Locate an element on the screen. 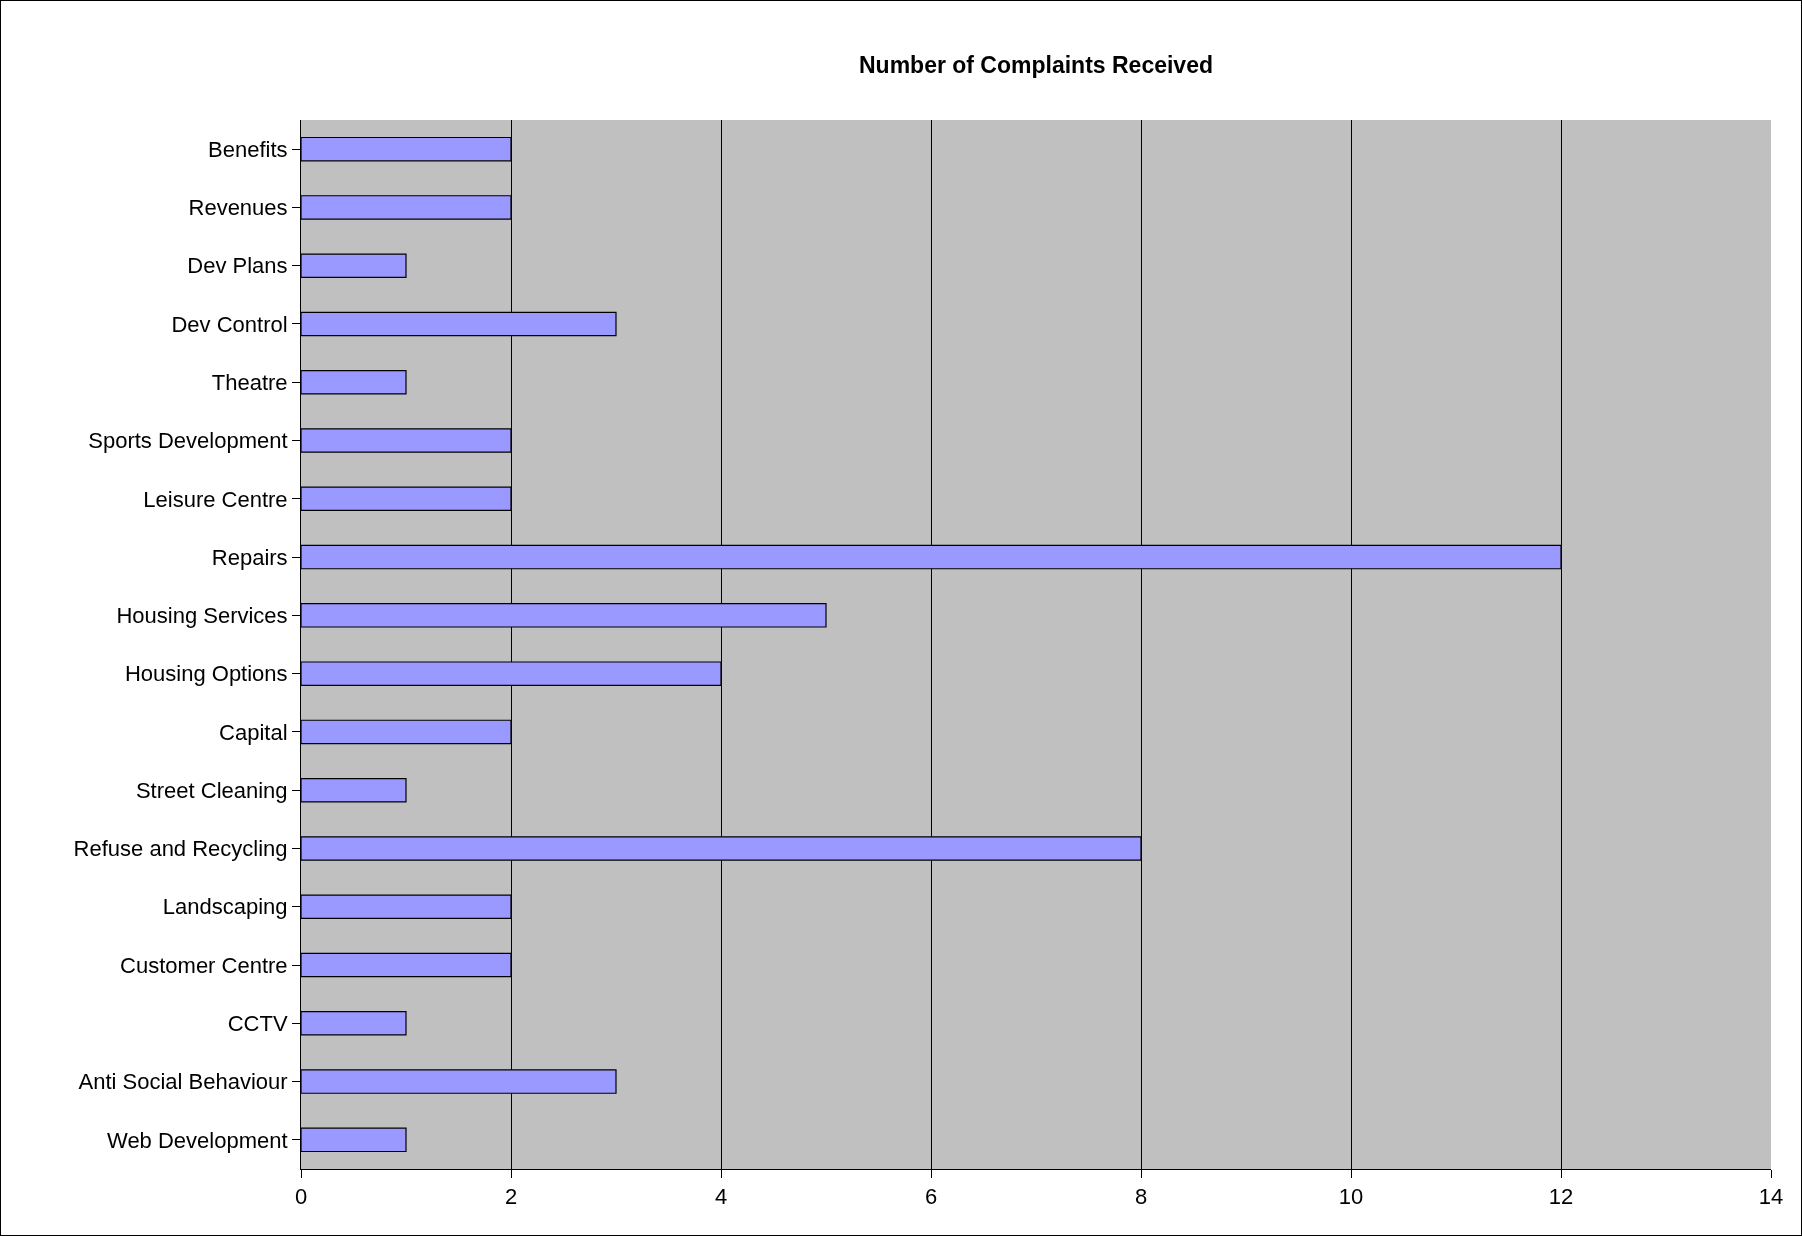  y-tick-label: Anti Social Behaviour is located at coordinates (183, 1082).